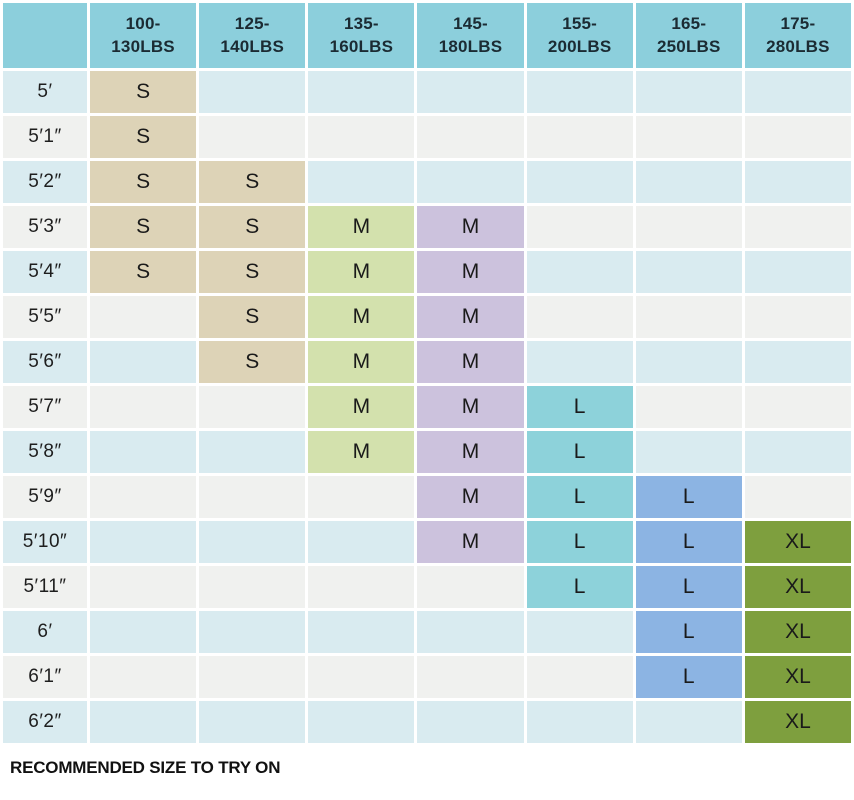 This screenshot has height=800, width=854. Describe the element at coordinates (45, 587) in the screenshot. I see `height-label: 5′11″` at that location.